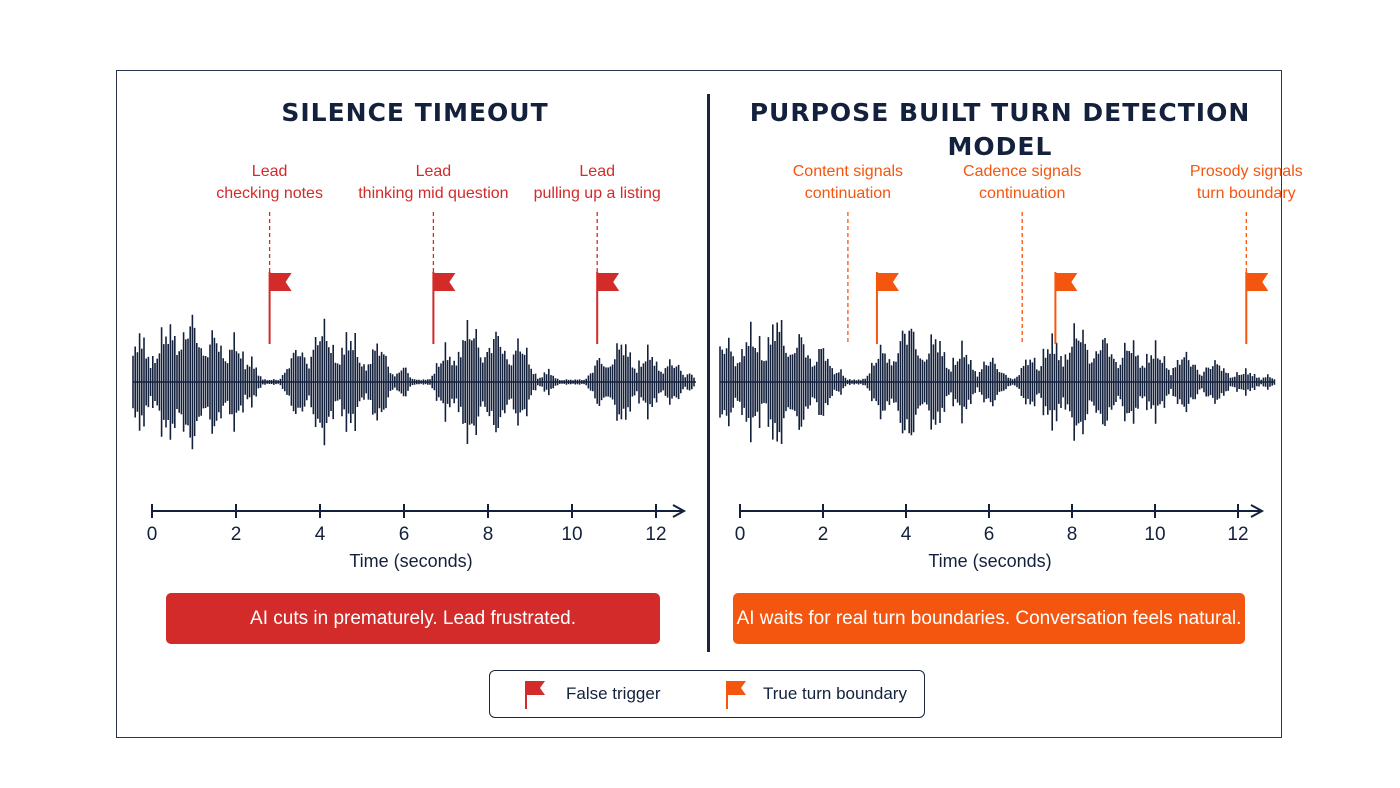 This screenshot has width=1400, height=788. Describe the element at coordinates (613, 693) in the screenshot. I see `legend-false-trigger-label: False trigger` at that location.